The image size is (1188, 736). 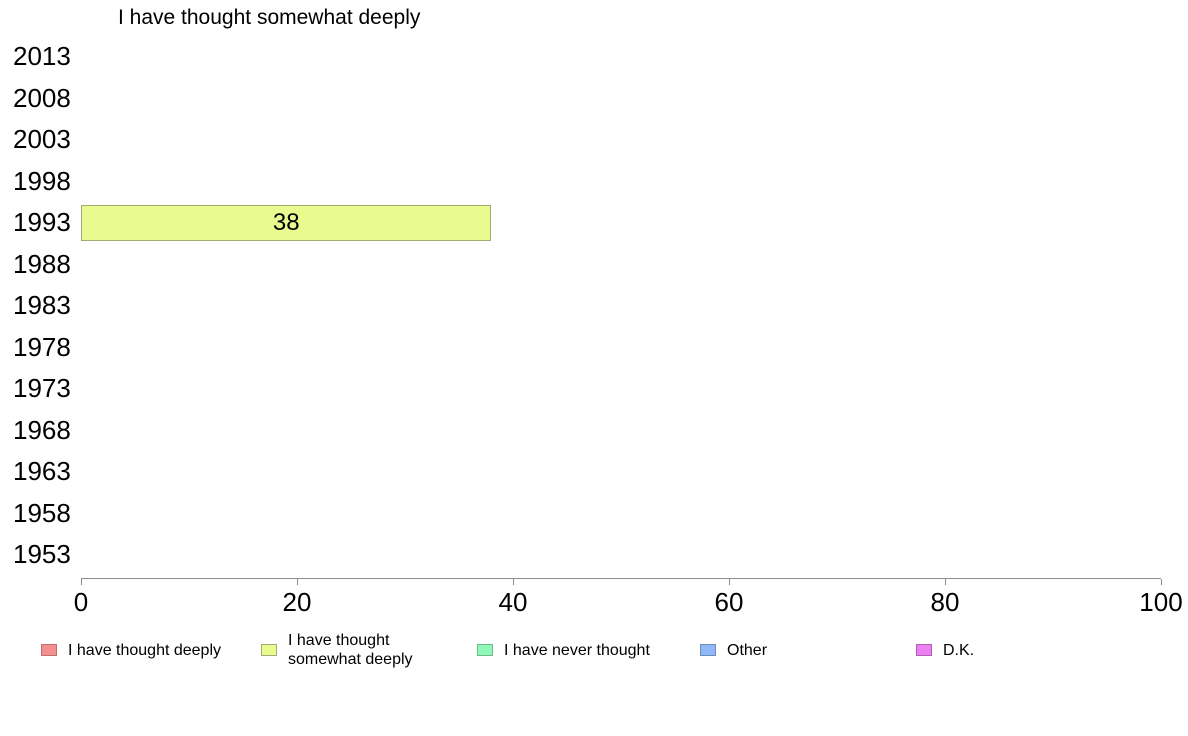 I want to click on x-axis-tick-label: 80, so click(x=945, y=602).